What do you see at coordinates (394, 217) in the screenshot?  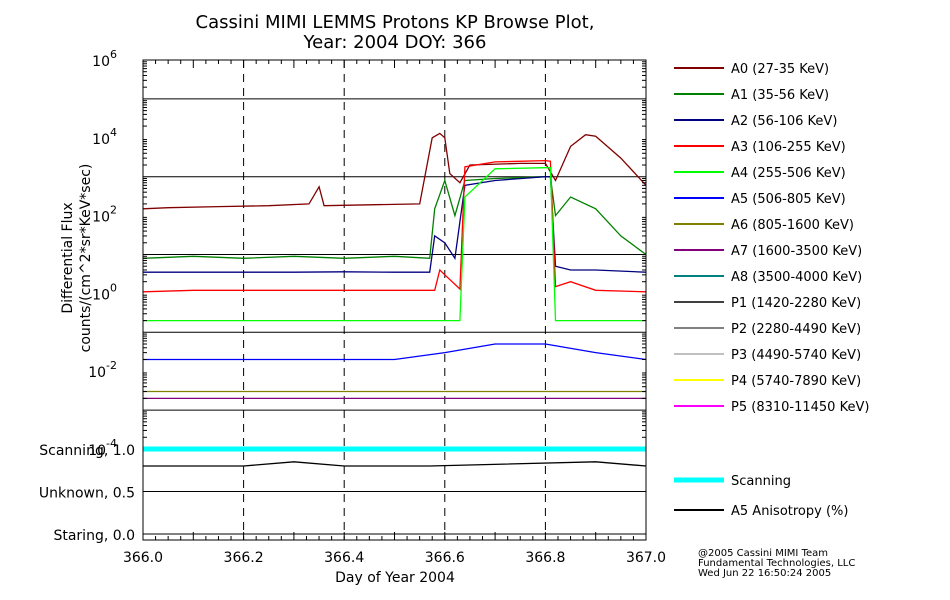 I see `series-line-a1` at bounding box center [394, 217].